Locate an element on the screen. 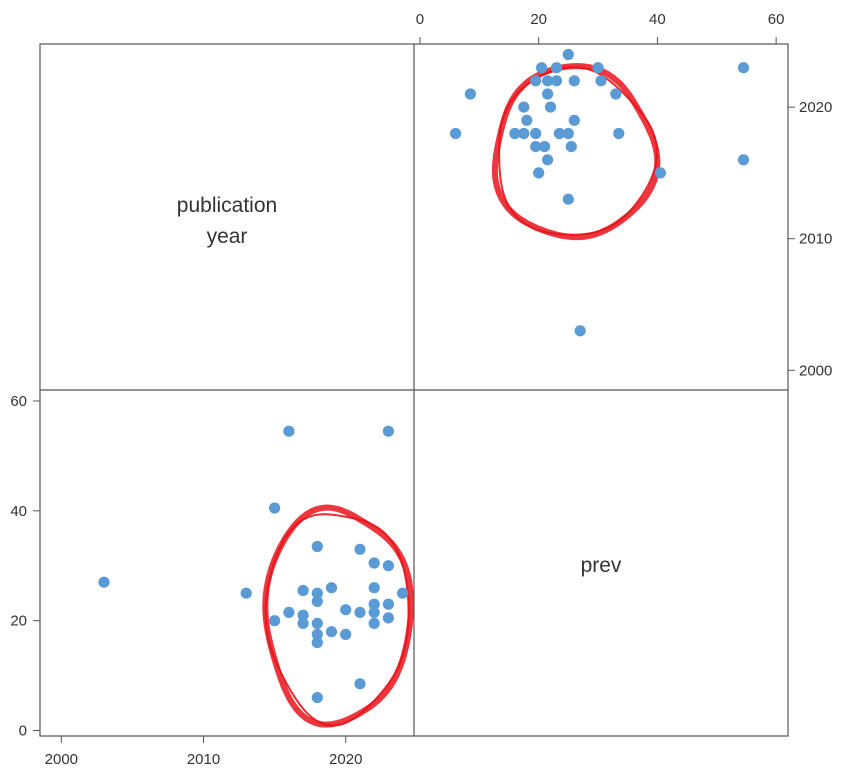 The height and width of the screenshot is (780, 851). upper-right-panel-points is located at coordinates (600, 192).